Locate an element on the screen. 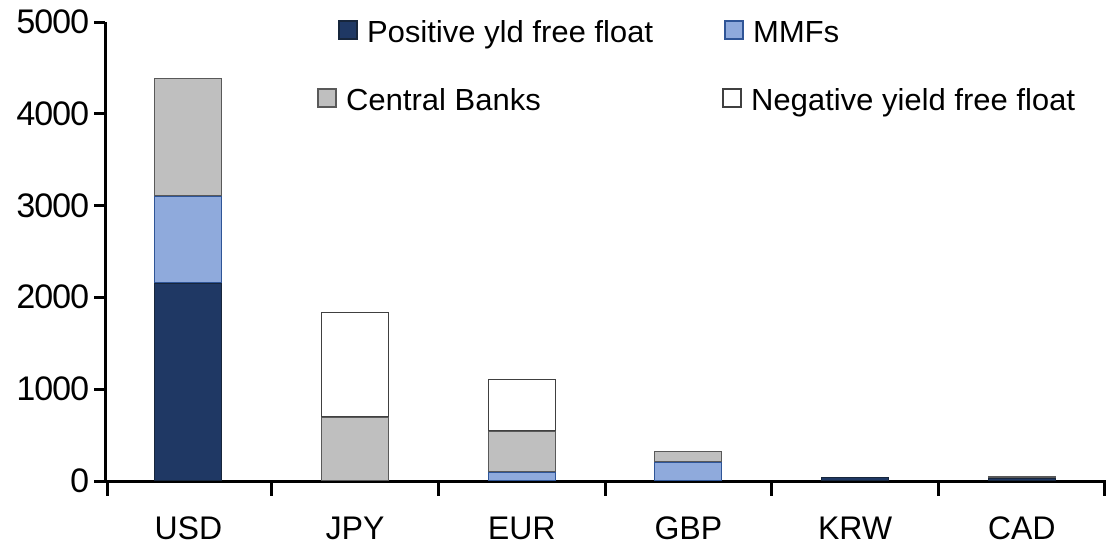 The height and width of the screenshot is (556, 1109). negative-yield-free-float-swatch-icon is located at coordinates (732, 98).